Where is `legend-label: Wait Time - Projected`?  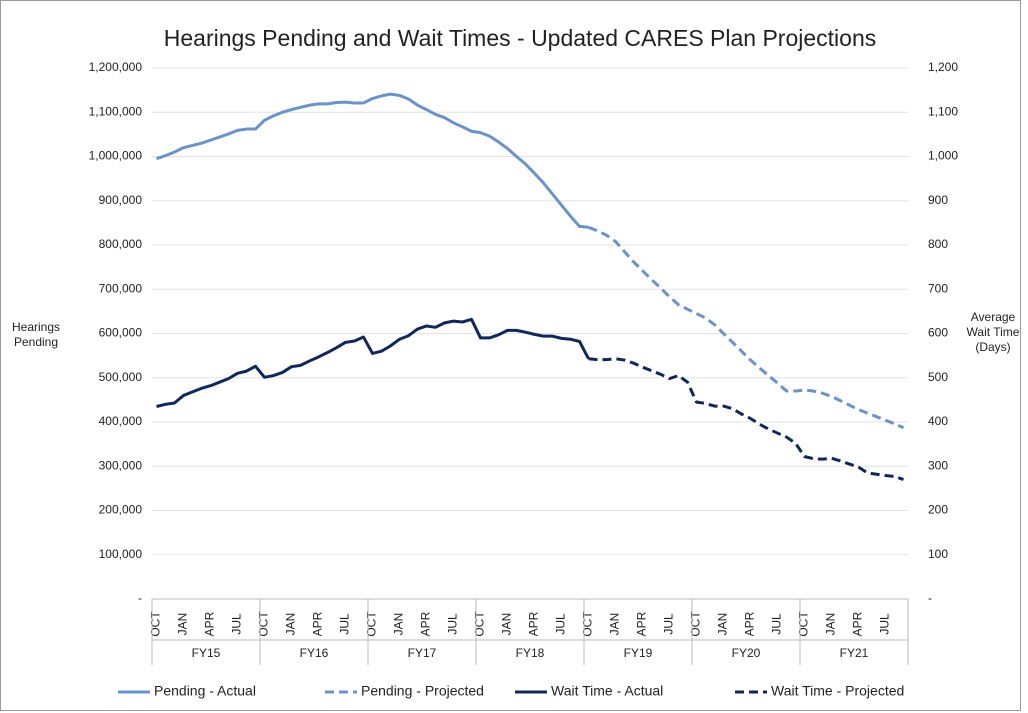 legend-label: Wait Time - Projected is located at coordinates (837, 691).